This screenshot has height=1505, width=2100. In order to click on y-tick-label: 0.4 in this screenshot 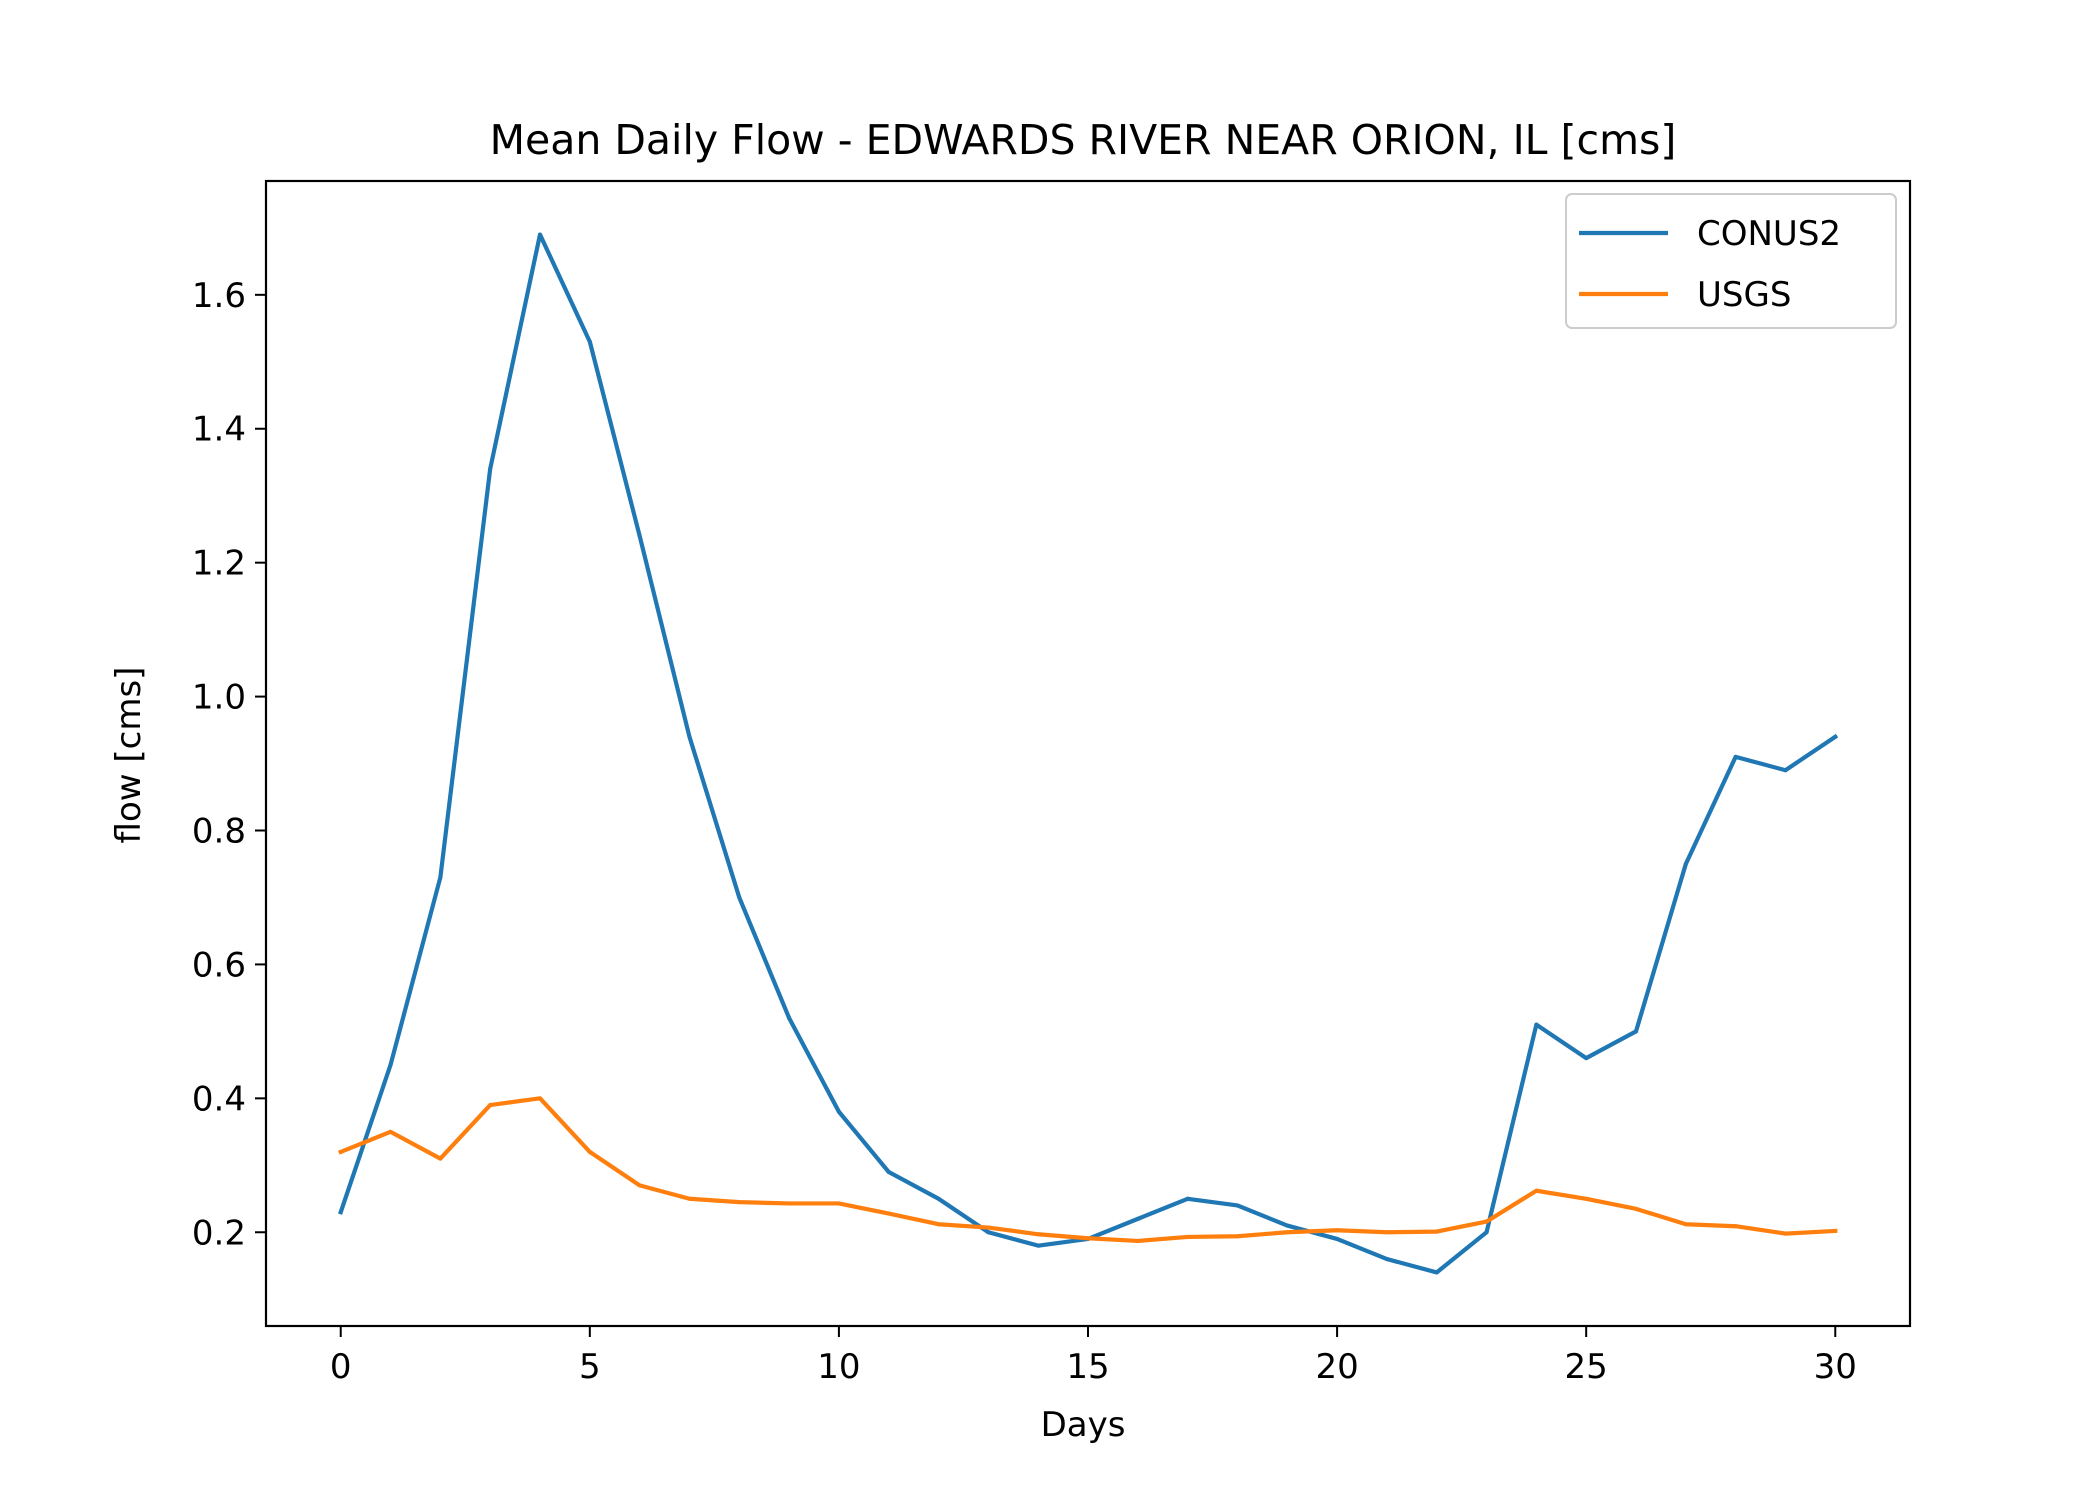, I will do `click(219, 1099)`.